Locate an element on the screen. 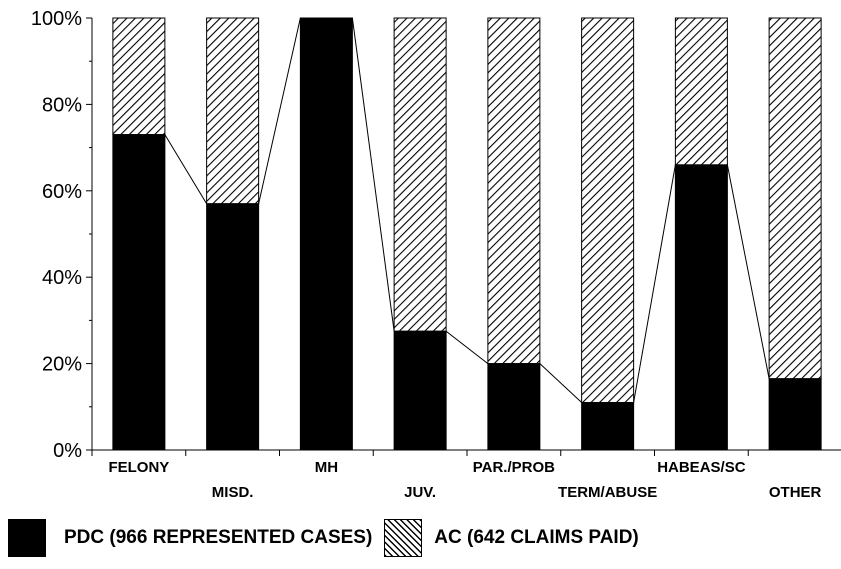 The height and width of the screenshot is (569, 841). legend-swatch-ac is located at coordinates (403, 538).